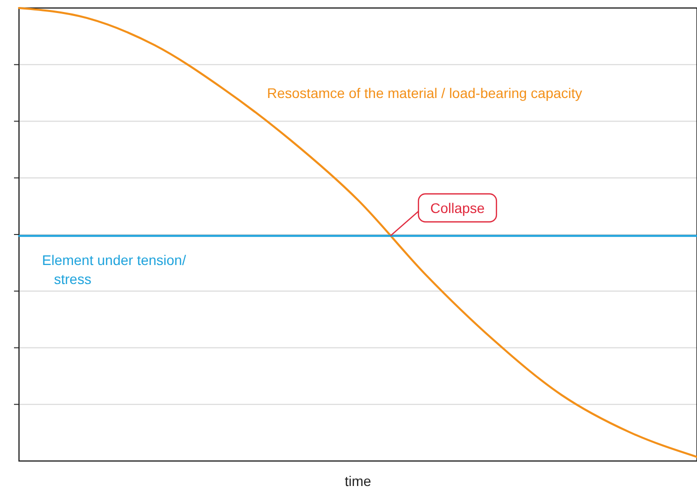 The height and width of the screenshot is (490, 697). Describe the element at coordinates (424, 93) in the screenshot. I see `series-label: Resostamce of the material / load-bearing capacity` at that location.